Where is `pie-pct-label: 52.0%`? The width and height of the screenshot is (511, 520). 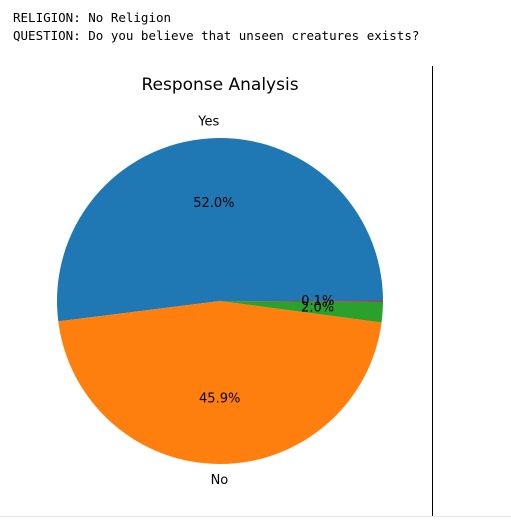
pie-pct-label: 52.0% is located at coordinates (213, 203).